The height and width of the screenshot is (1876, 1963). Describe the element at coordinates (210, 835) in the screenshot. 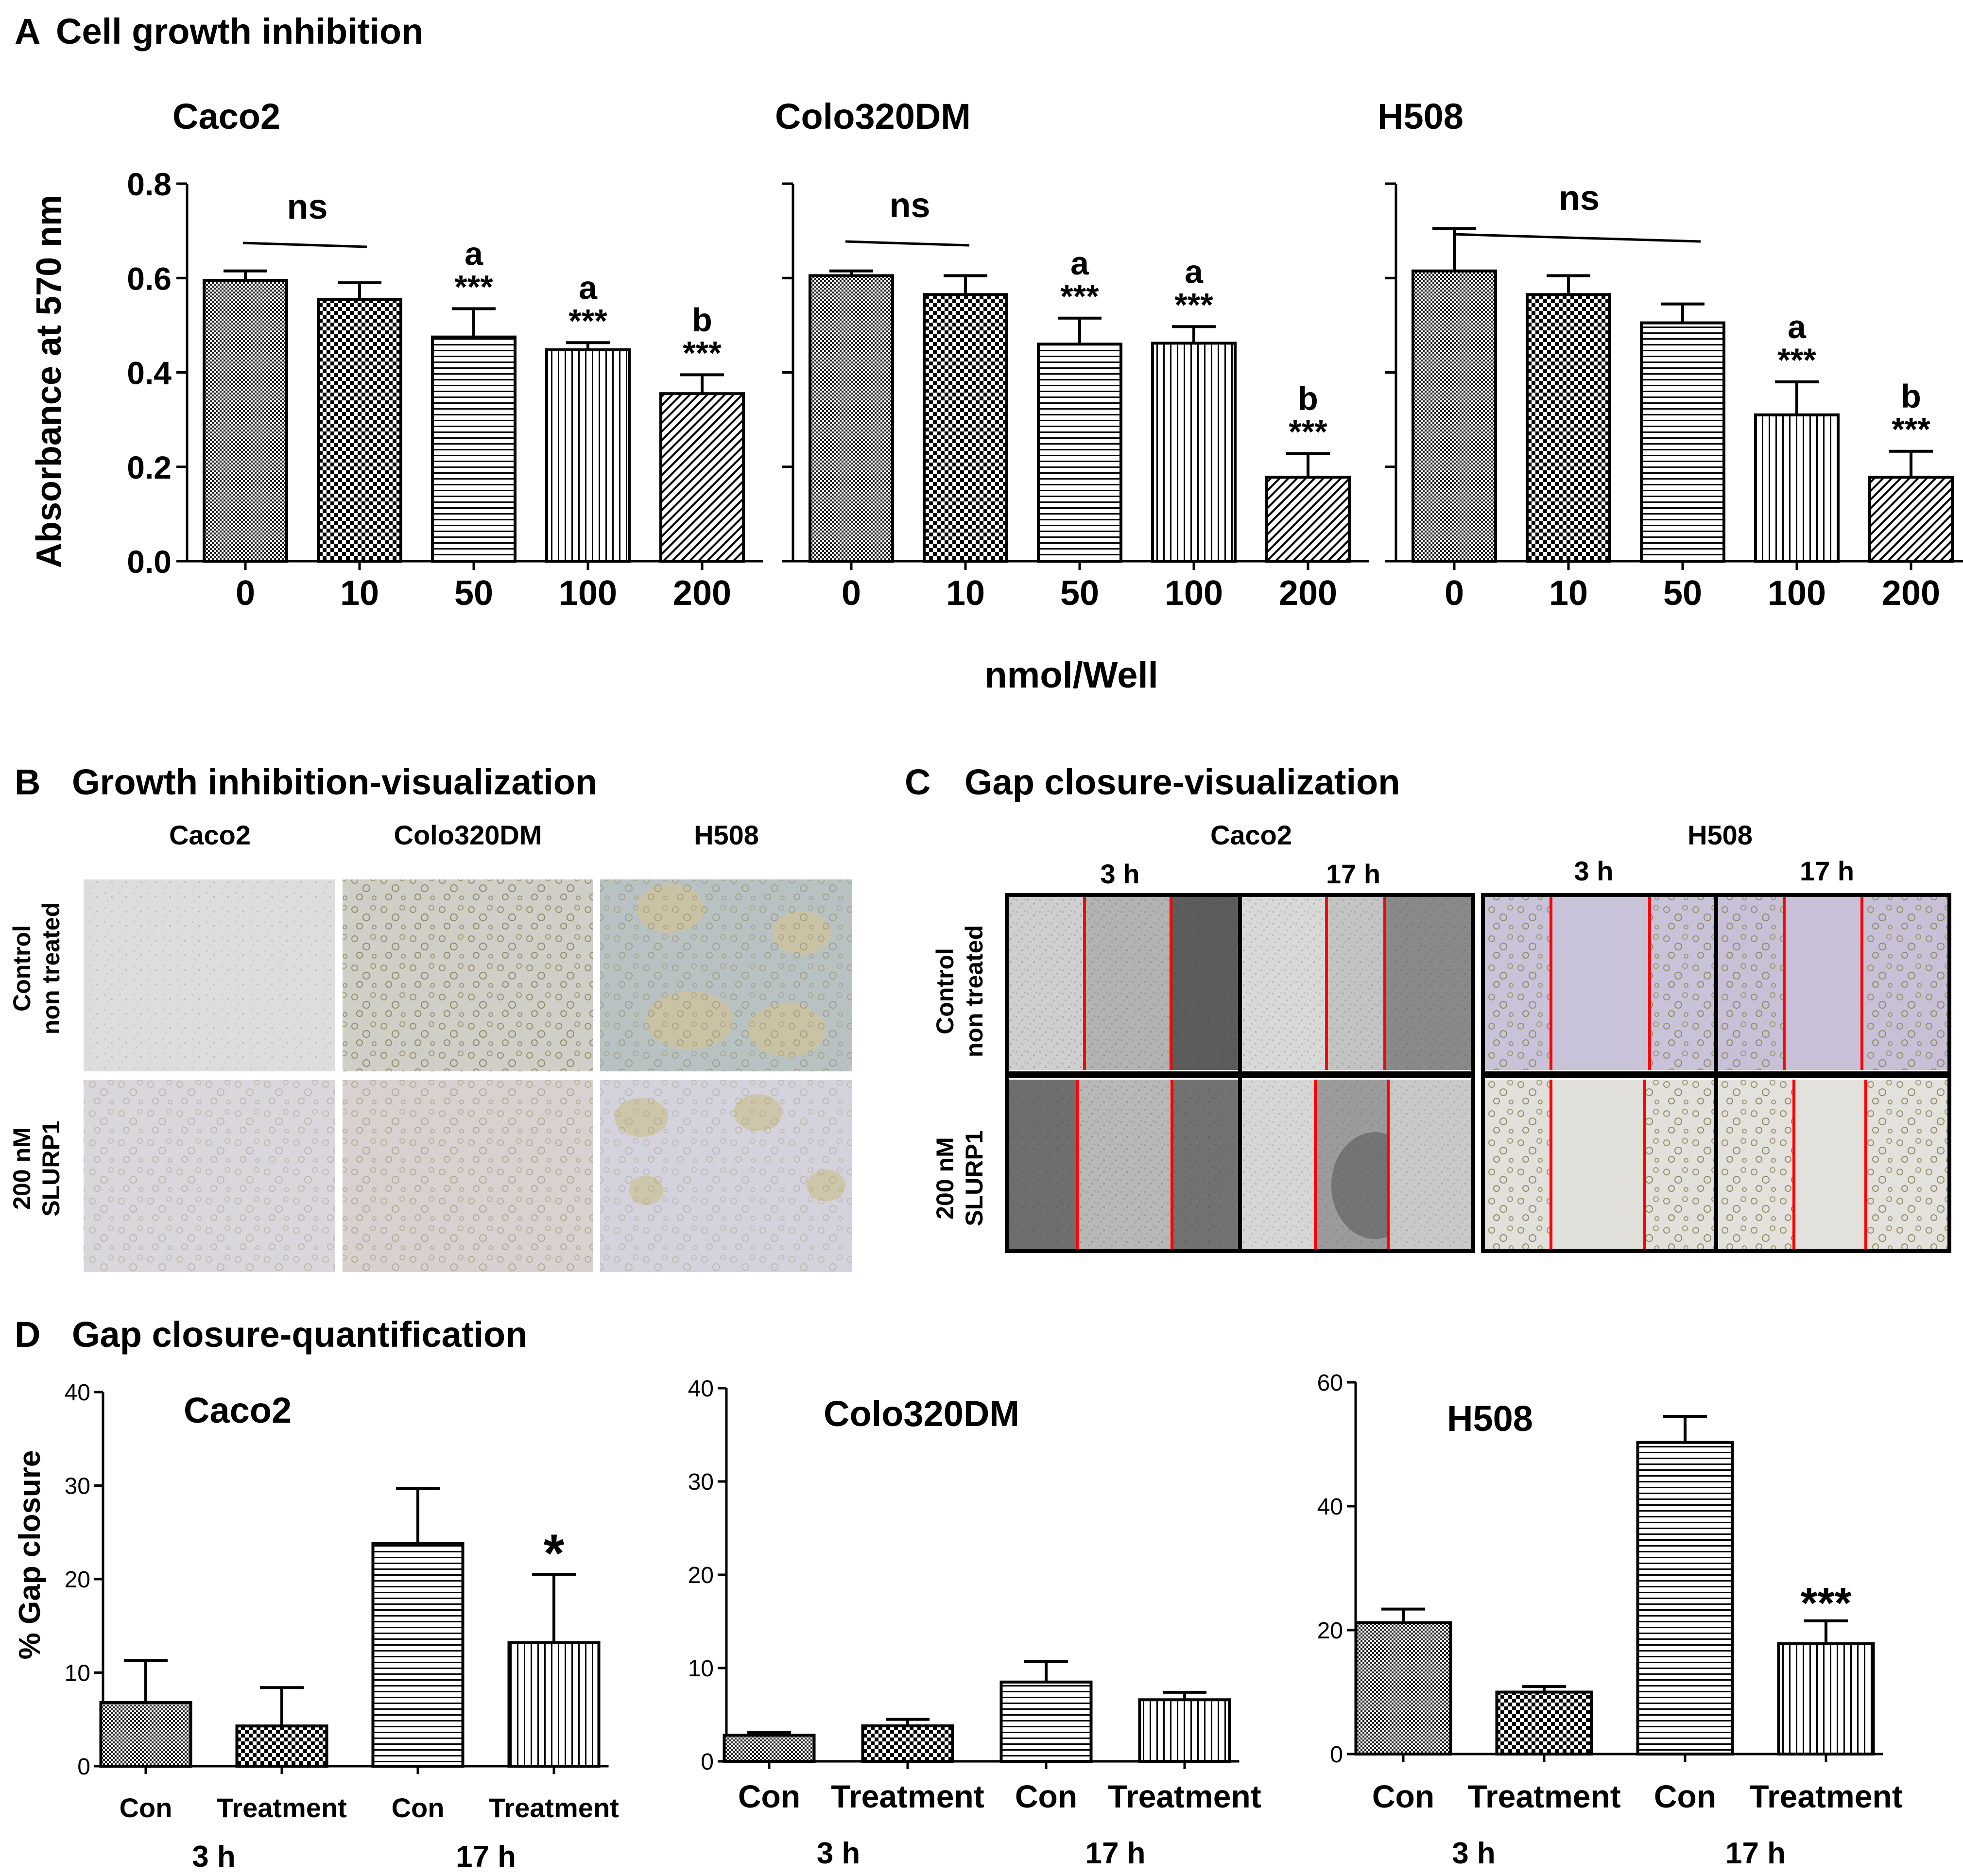

I see `panel-b-col-caco2: Caco2` at that location.